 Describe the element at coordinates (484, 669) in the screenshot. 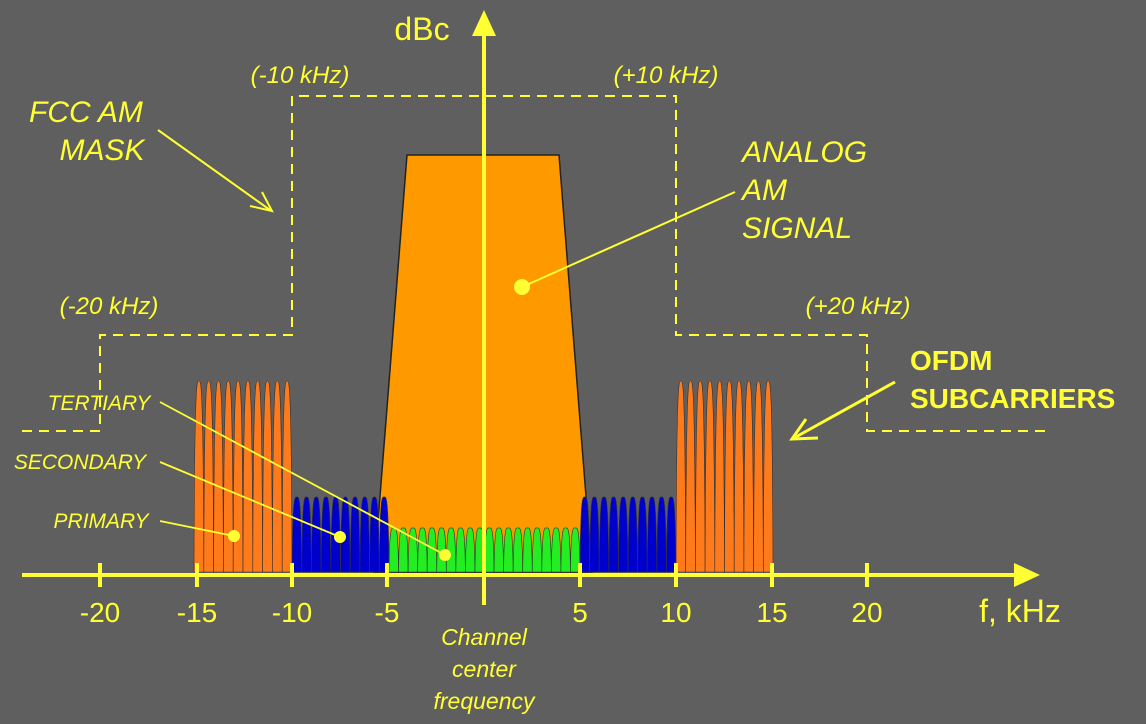

I see `center-label-line2: center` at that location.